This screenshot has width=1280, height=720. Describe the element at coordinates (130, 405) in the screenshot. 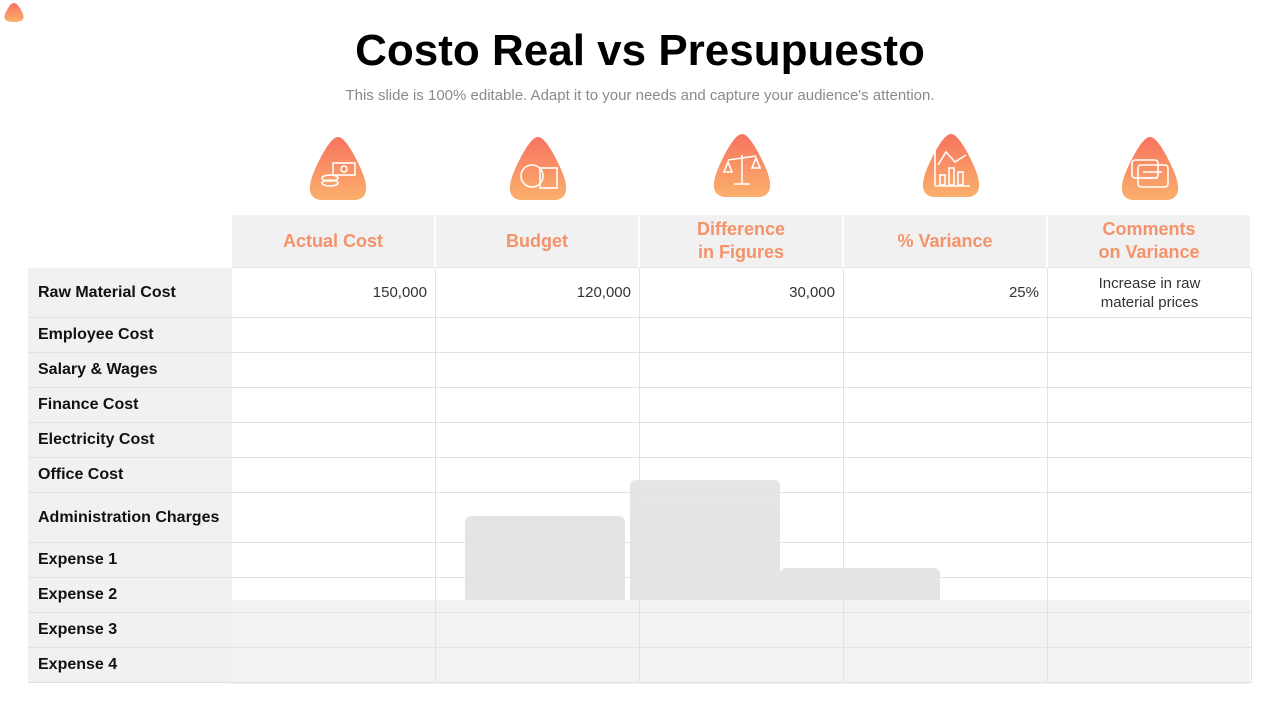

I see `row-label: Finance Cost` at that location.